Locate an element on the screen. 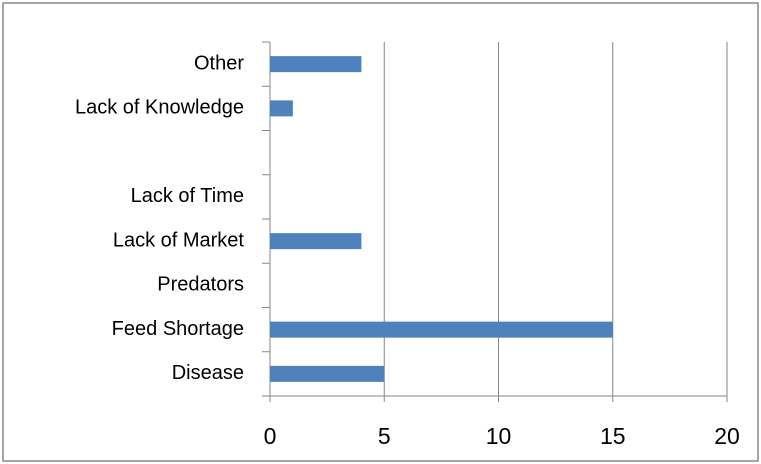 Image resolution: width=761 pixels, height=464 pixels. y-tick-label: Predators is located at coordinates (200, 285).